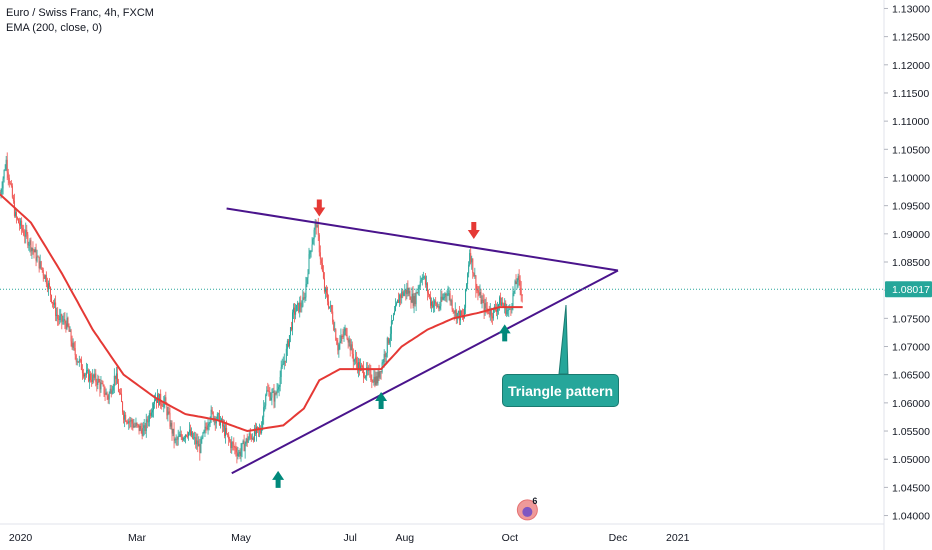 The image size is (932, 550). I want to click on price-tick-label: 1.05500, so click(911, 432).